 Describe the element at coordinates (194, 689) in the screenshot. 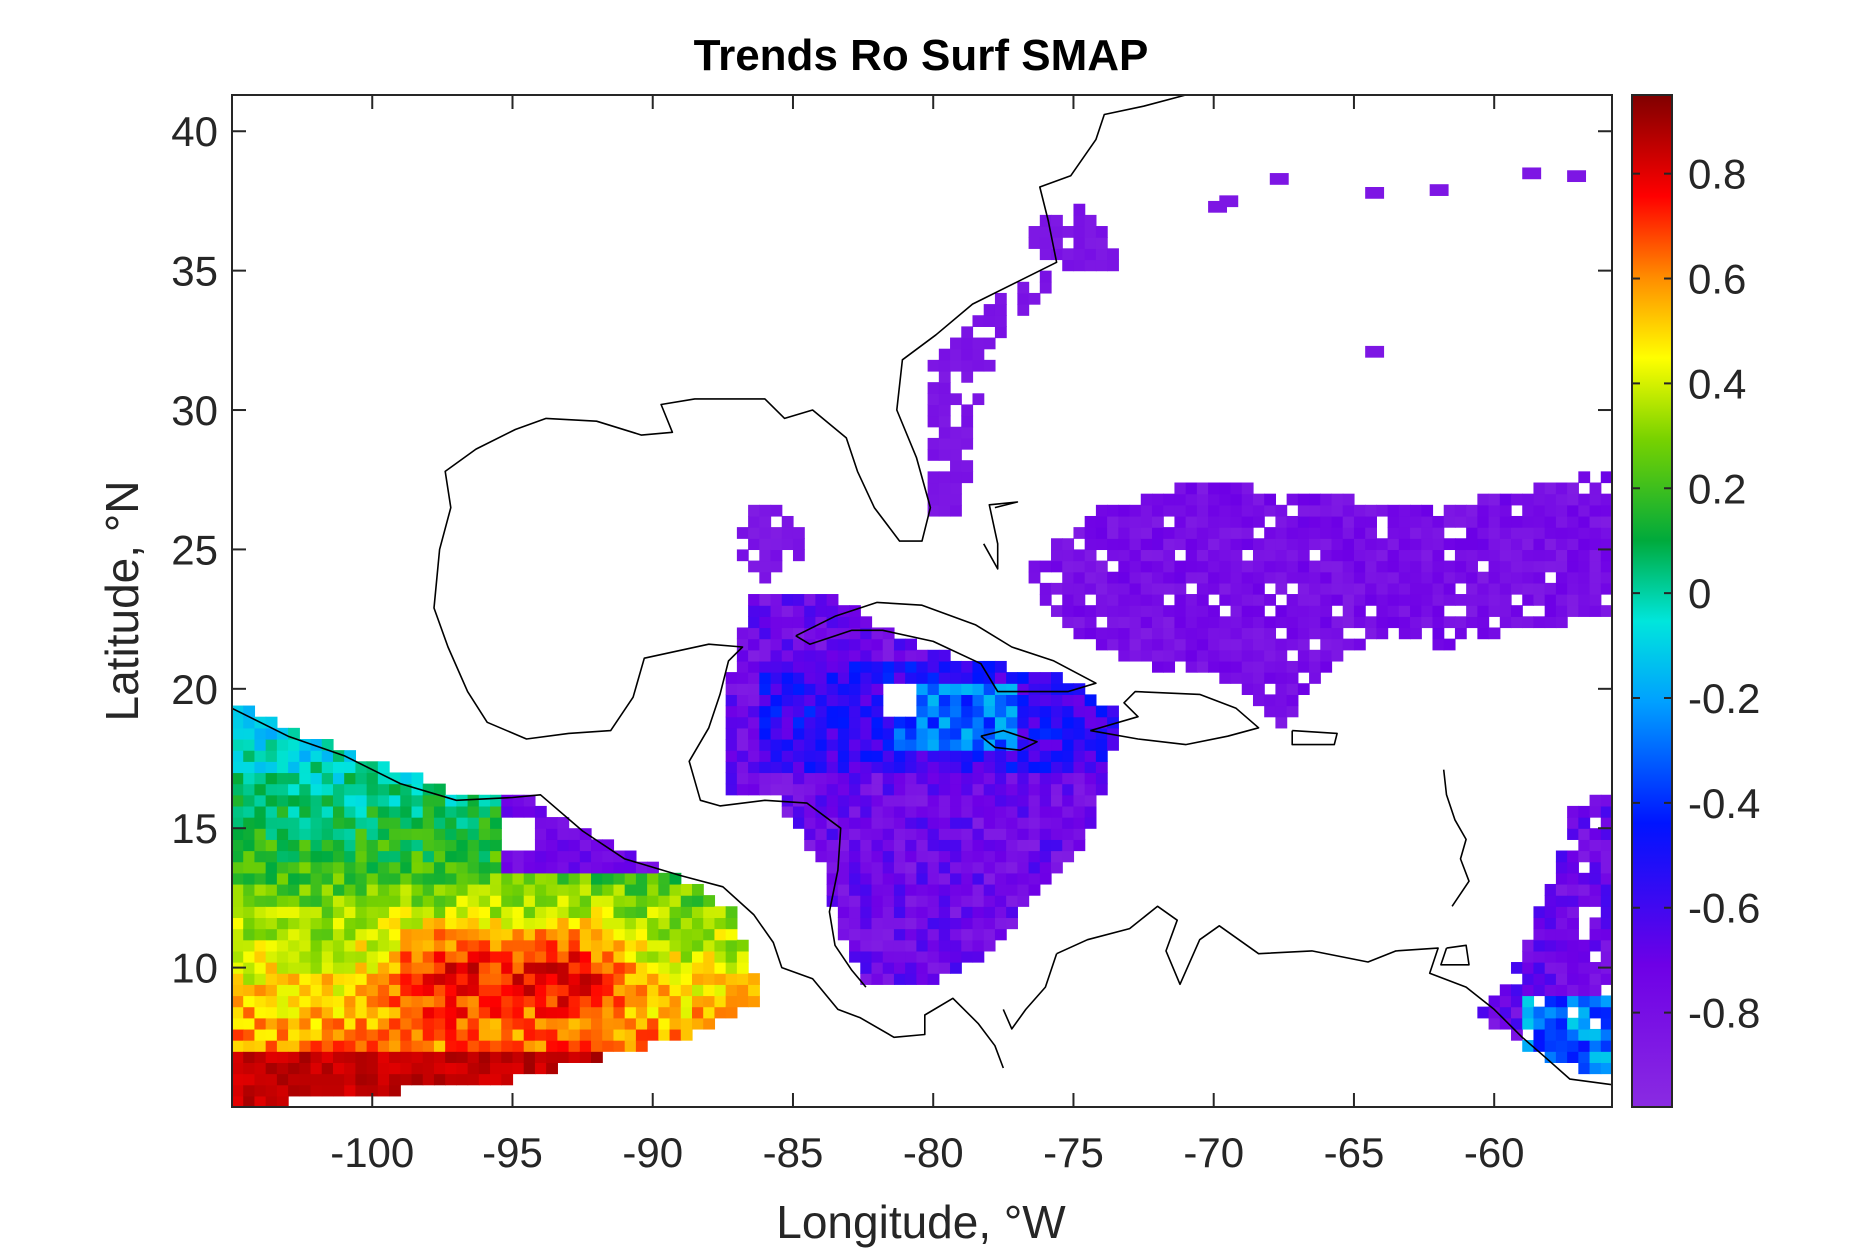

I see `y-tick-label: 20` at that location.